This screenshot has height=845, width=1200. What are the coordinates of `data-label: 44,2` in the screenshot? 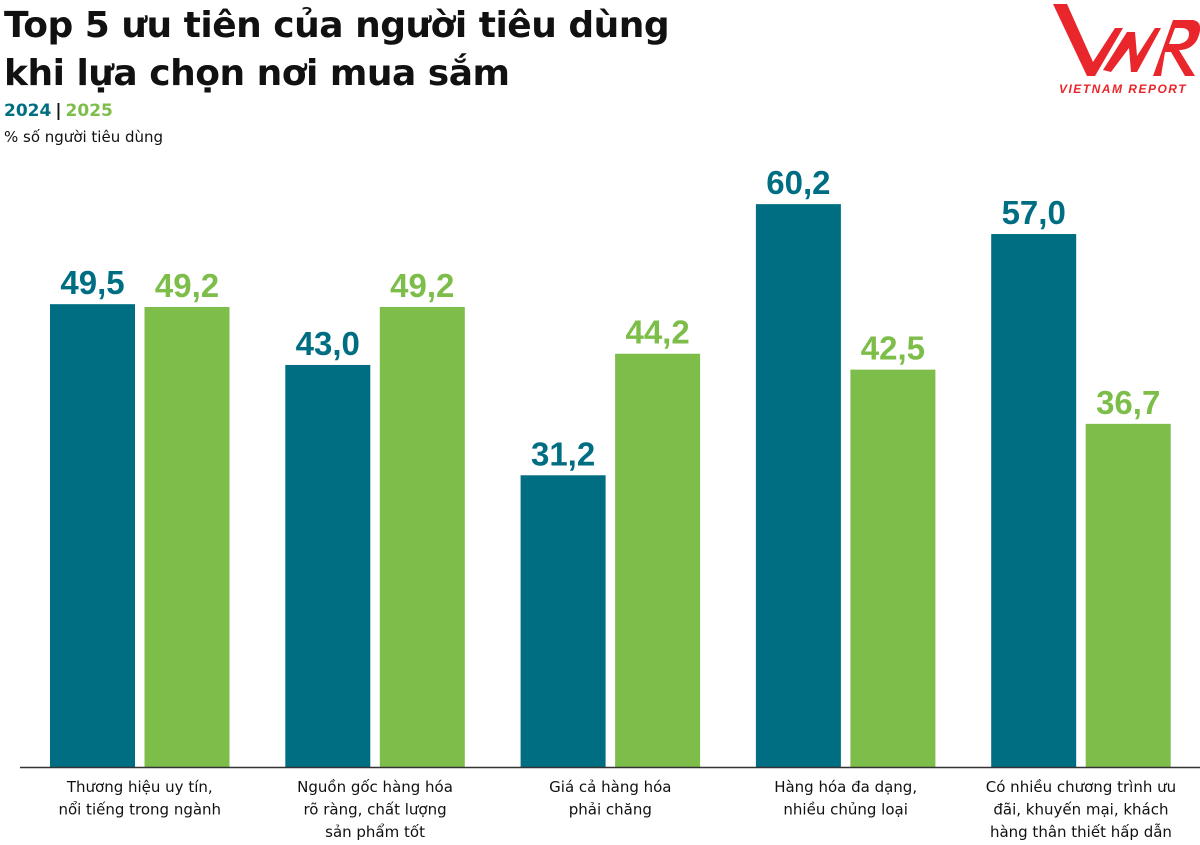 It's located at (657, 332).